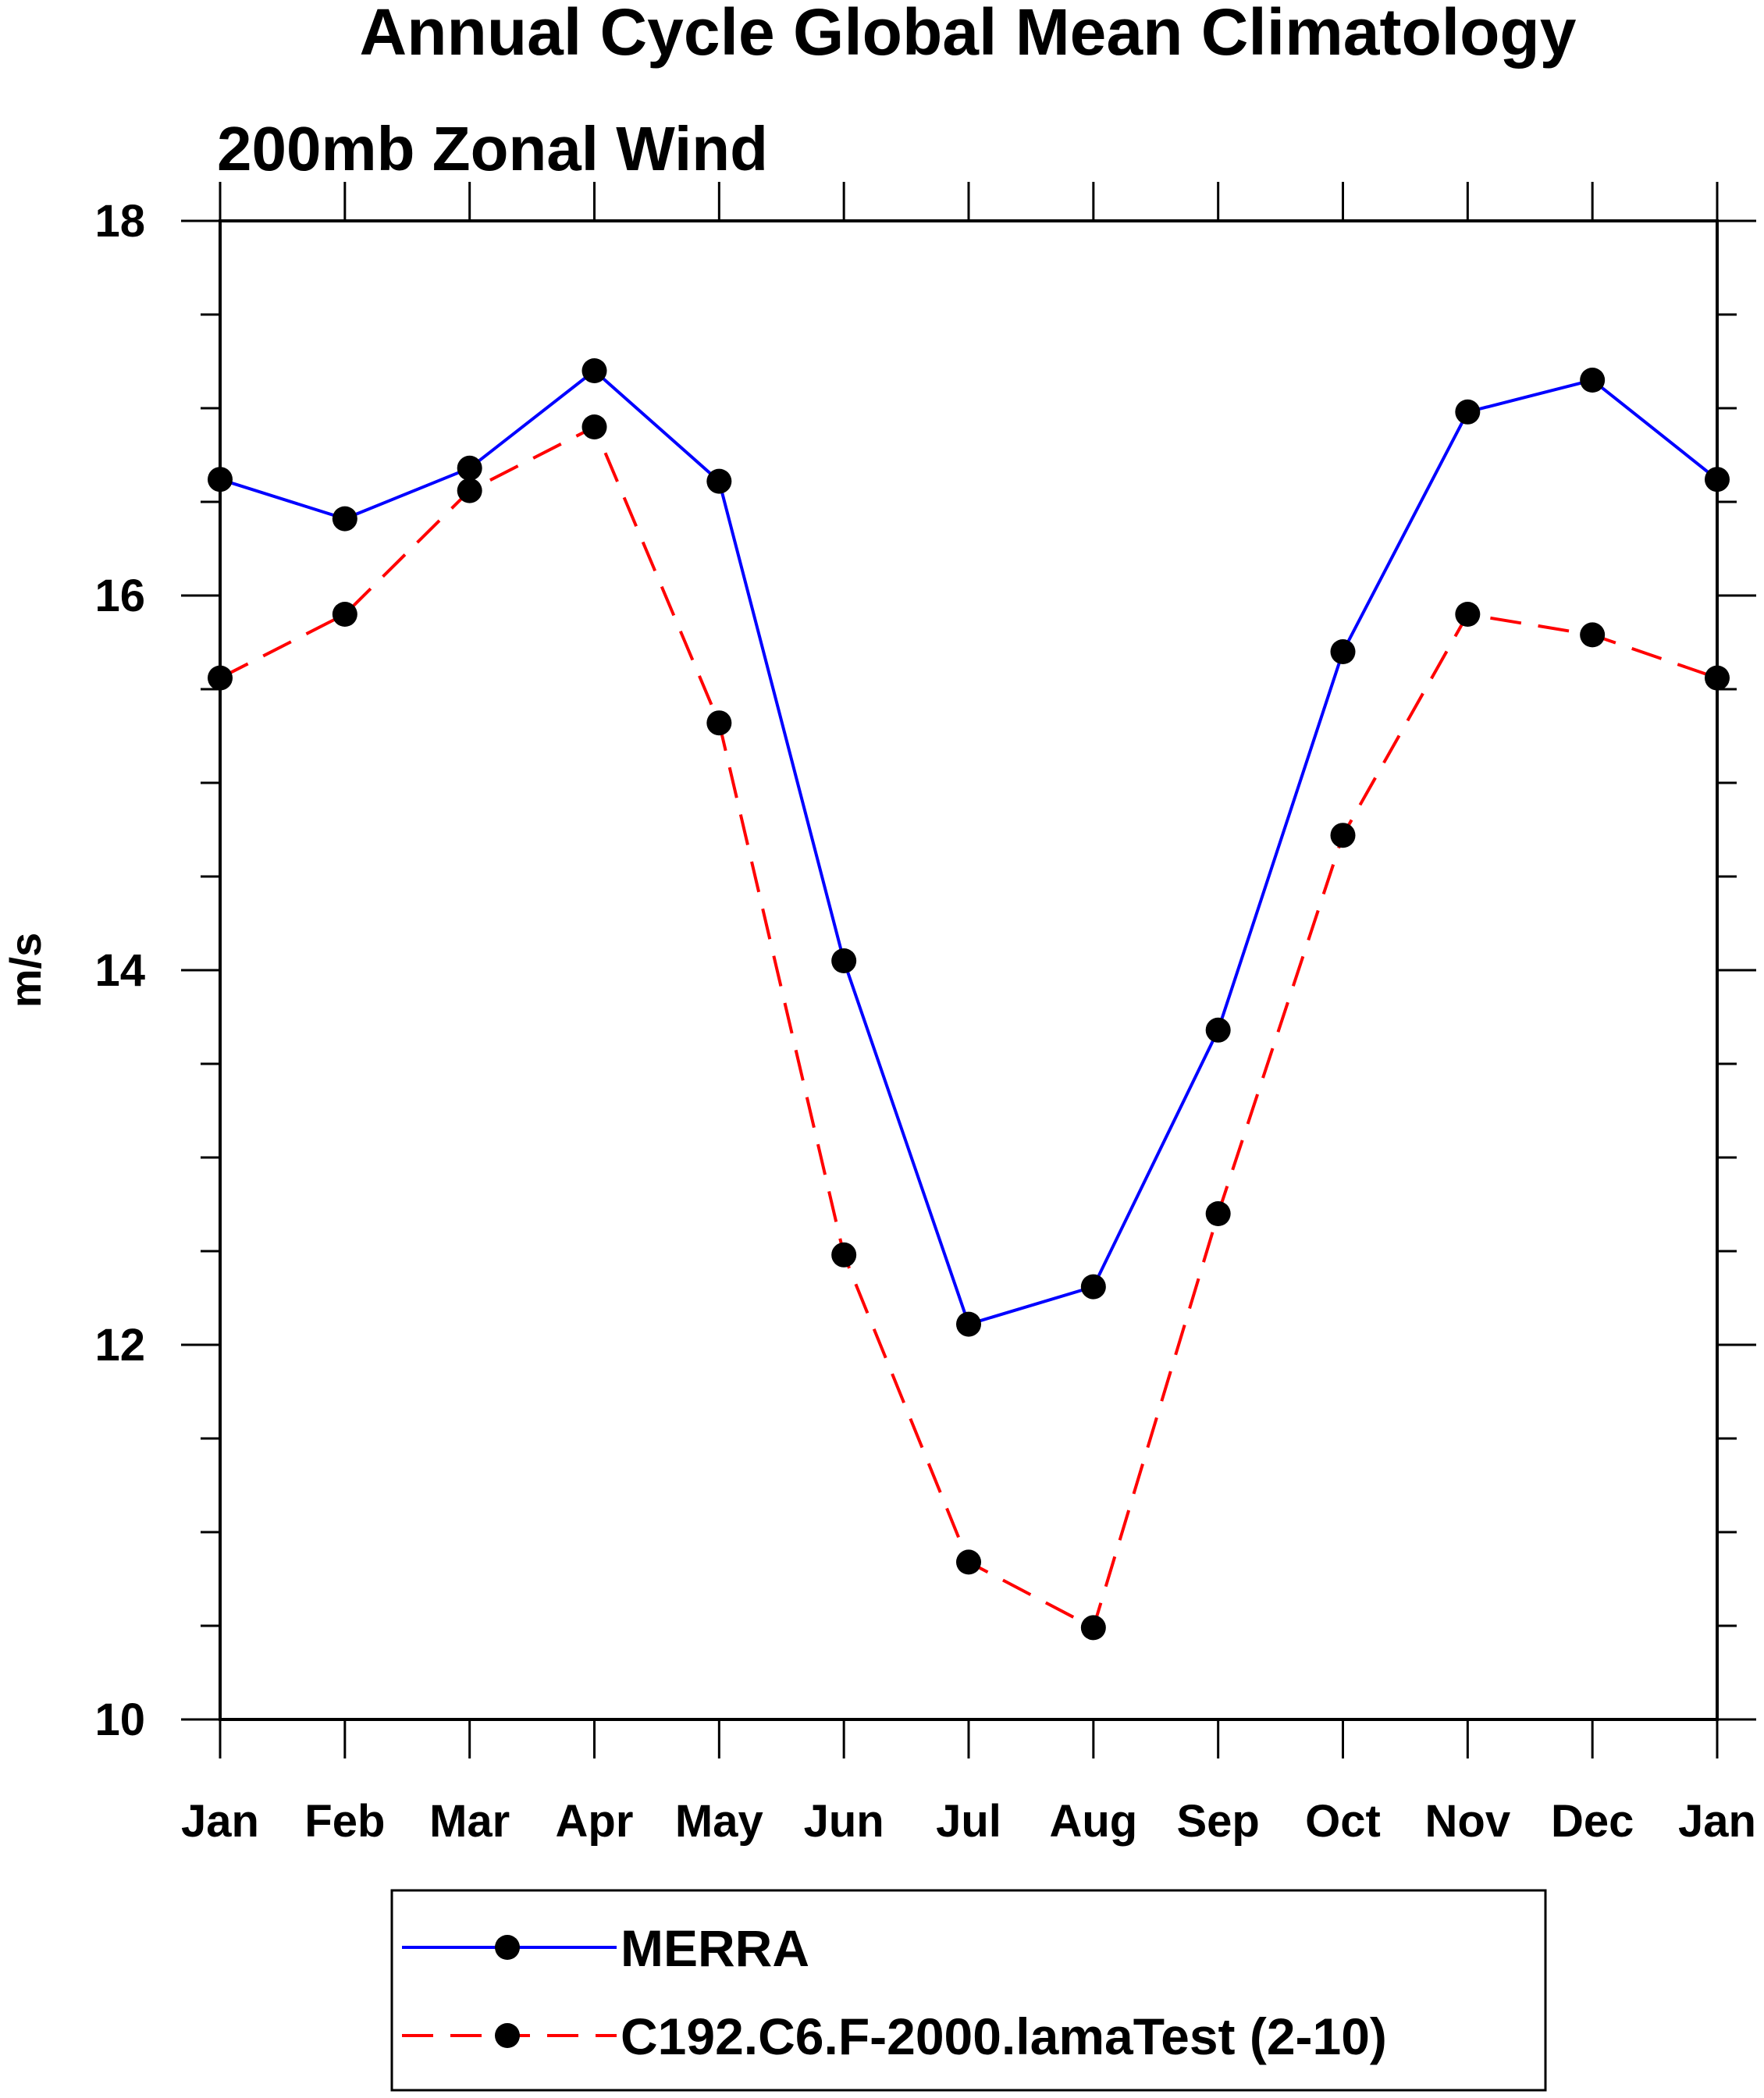 The height and width of the screenshot is (2098, 1764). Describe the element at coordinates (968, 34) in the screenshot. I see `chart-title: Annual Cycle Global Mean Climatology` at that location.